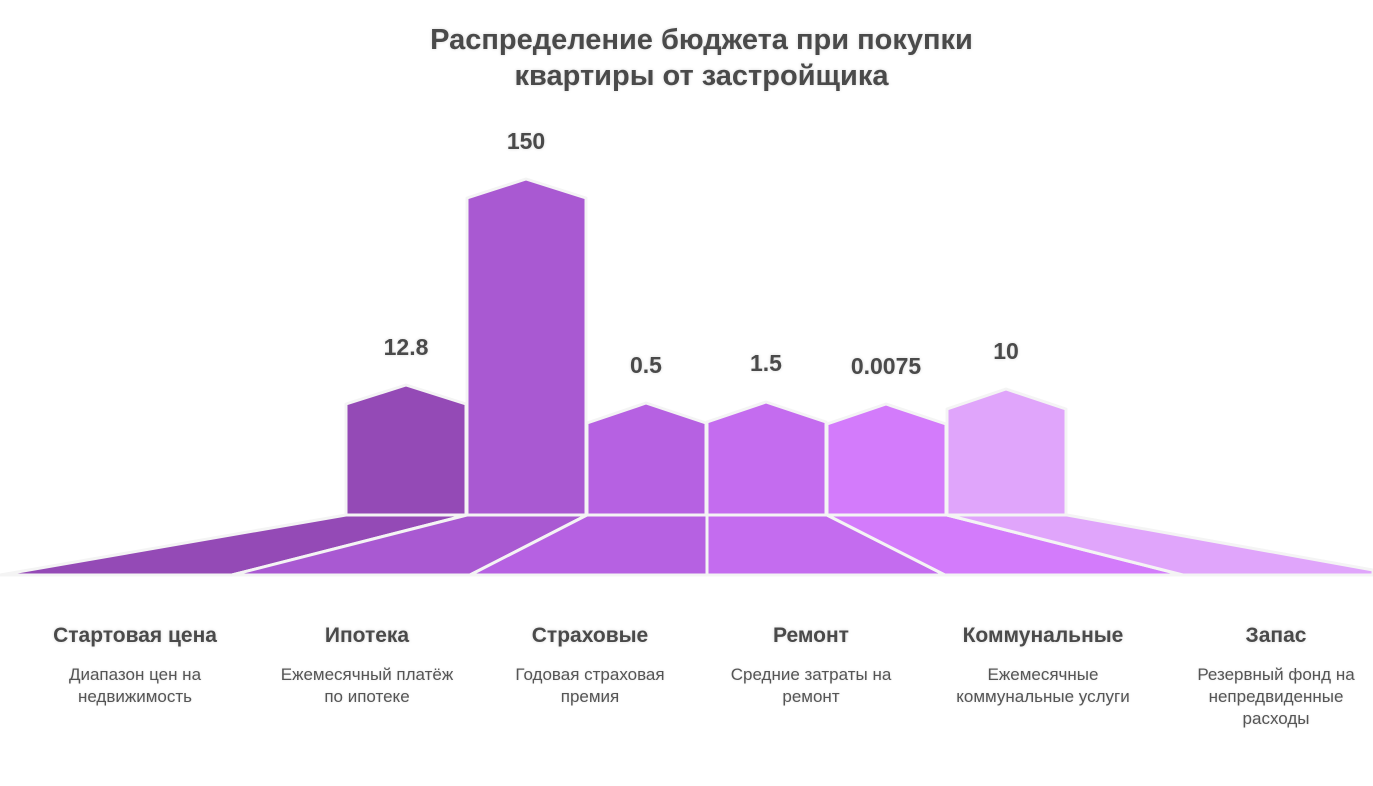 This screenshot has height=786, width=1373. Describe the element at coordinates (701, 40) in the screenshot. I see `chart-title-line-1: Распределение бюджета при покупки` at that location.